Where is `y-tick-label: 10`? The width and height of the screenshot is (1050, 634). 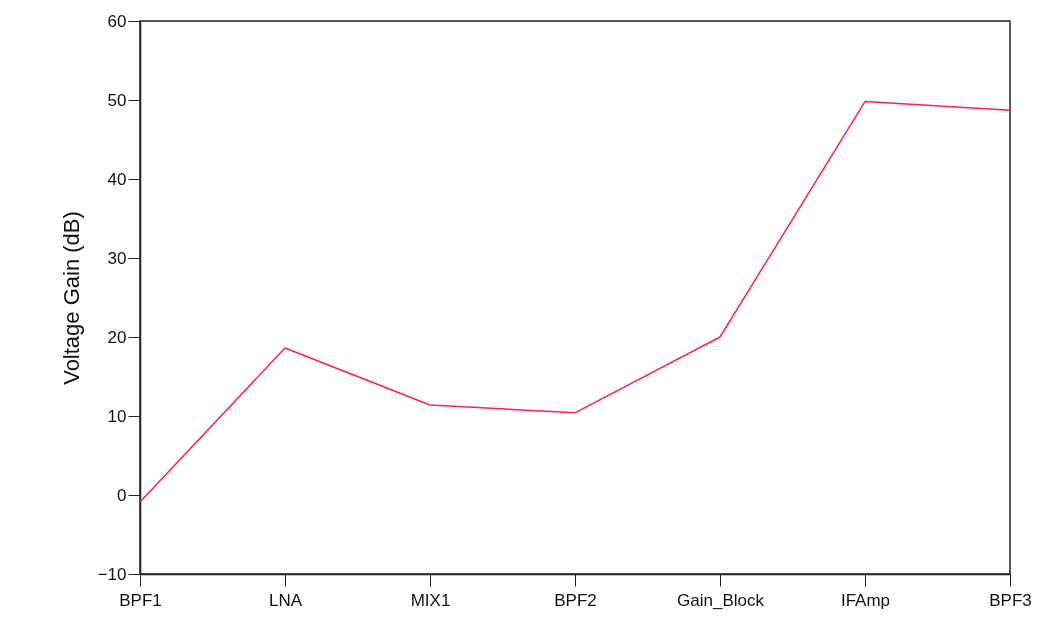 y-tick-label: 10 is located at coordinates (117, 416).